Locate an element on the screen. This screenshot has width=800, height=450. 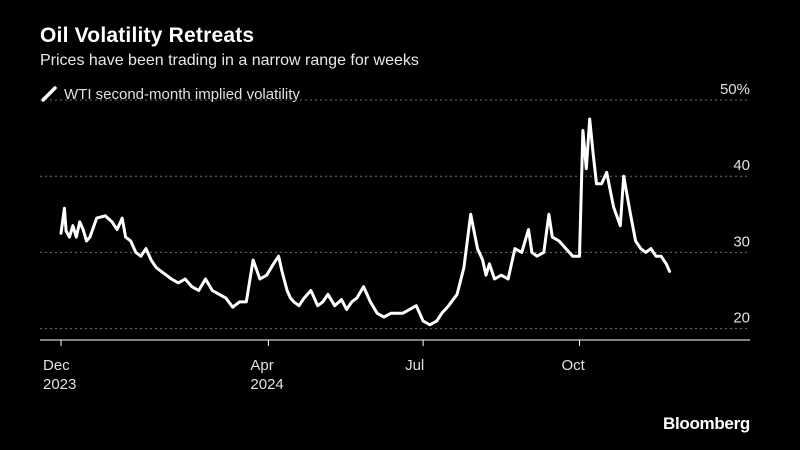
chart-title: Oil Volatility Retreats is located at coordinates (147, 35).